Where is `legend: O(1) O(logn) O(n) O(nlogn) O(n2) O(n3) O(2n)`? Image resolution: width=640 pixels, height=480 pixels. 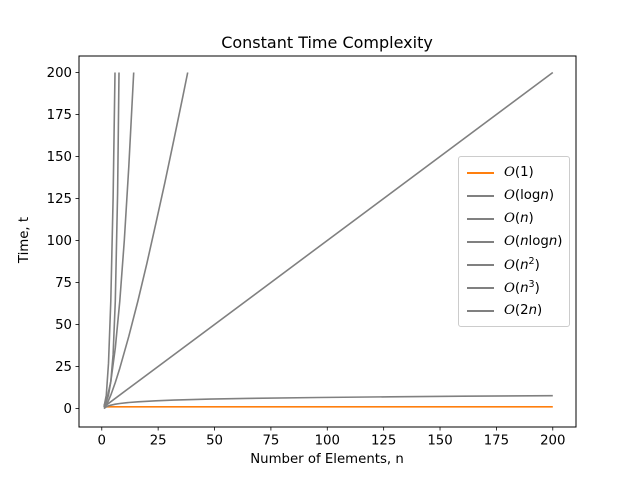
legend: O(1) O(logn) O(n) O(nlogn) O(n2) O(n3) O(2n) is located at coordinates (514, 241).